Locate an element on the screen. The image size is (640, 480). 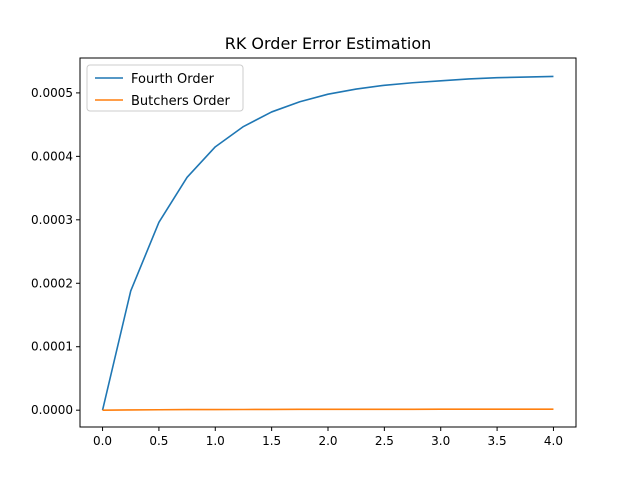
legend: Fourth Order Butchers Order is located at coordinates (165, 88).